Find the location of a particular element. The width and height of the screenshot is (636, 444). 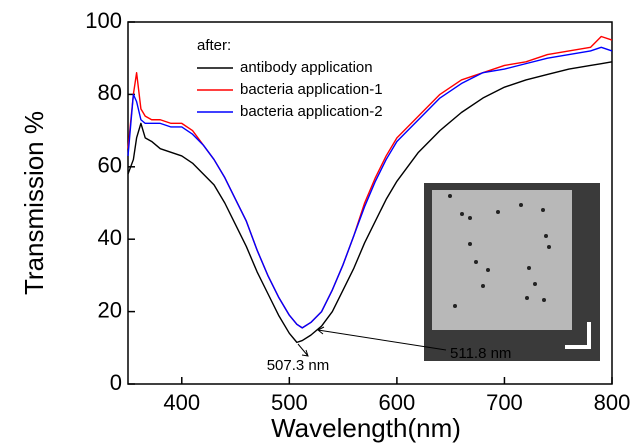

inset-square is located at coordinates (502, 260).